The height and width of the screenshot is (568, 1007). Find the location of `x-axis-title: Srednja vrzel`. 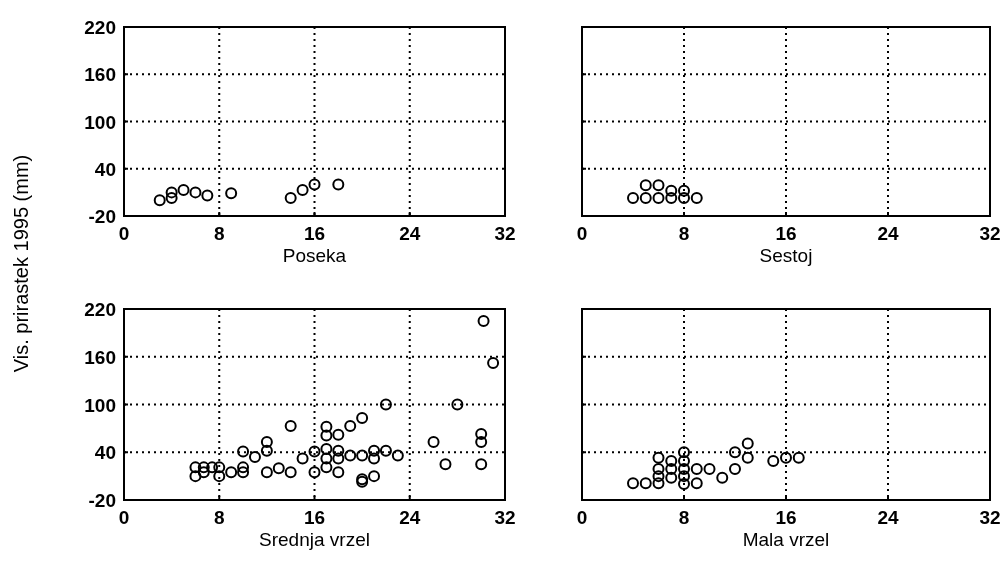

x-axis-title: Srednja vrzel is located at coordinates (314, 539).